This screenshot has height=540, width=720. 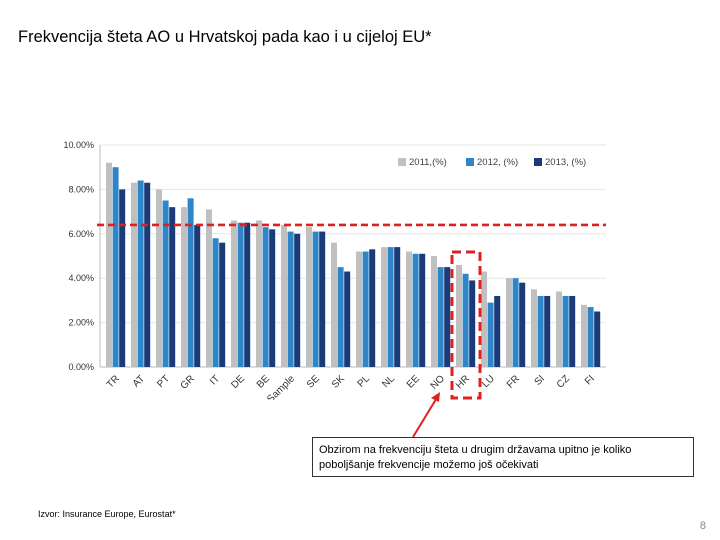 I want to click on legend-label: 2013, (%), so click(x=565, y=162).